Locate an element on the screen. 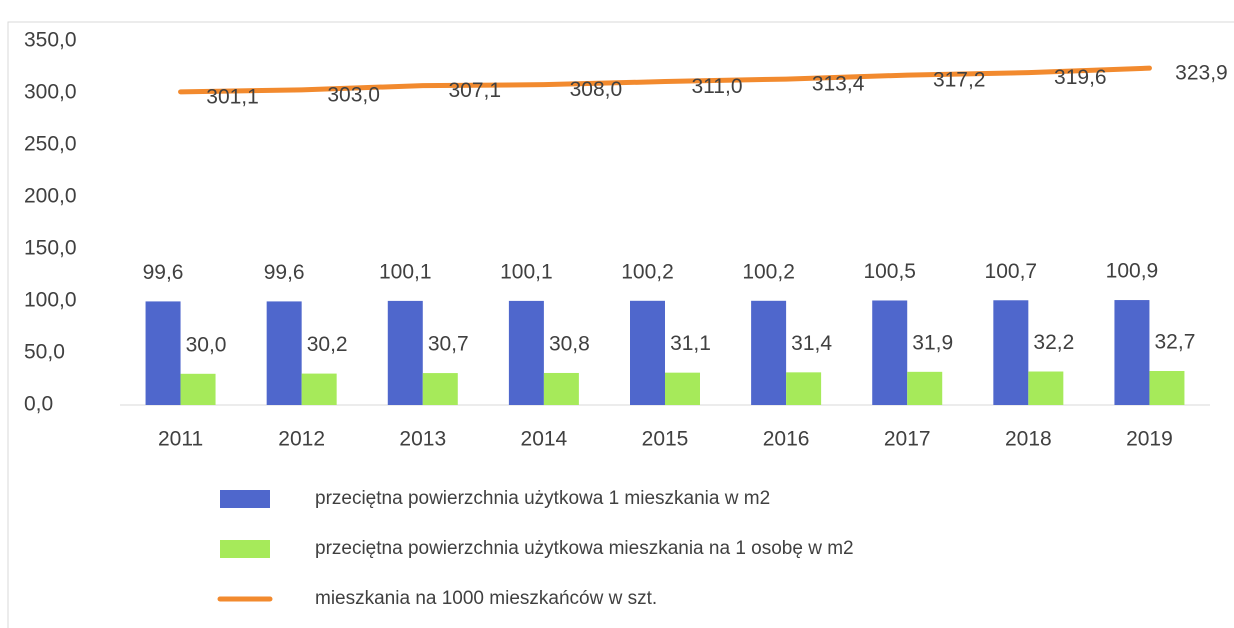 The width and height of the screenshot is (1234, 628). data-label: 303,0 is located at coordinates (353, 94).